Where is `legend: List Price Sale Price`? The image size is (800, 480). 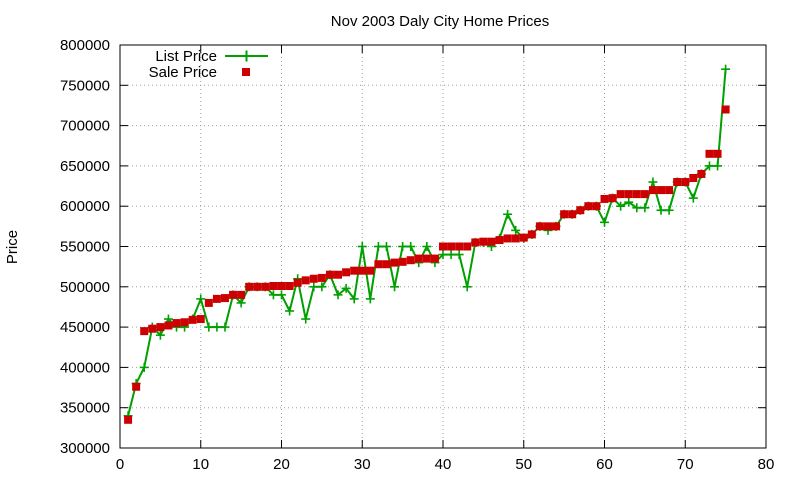
legend: List Price Sale Price is located at coordinates (208, 64).